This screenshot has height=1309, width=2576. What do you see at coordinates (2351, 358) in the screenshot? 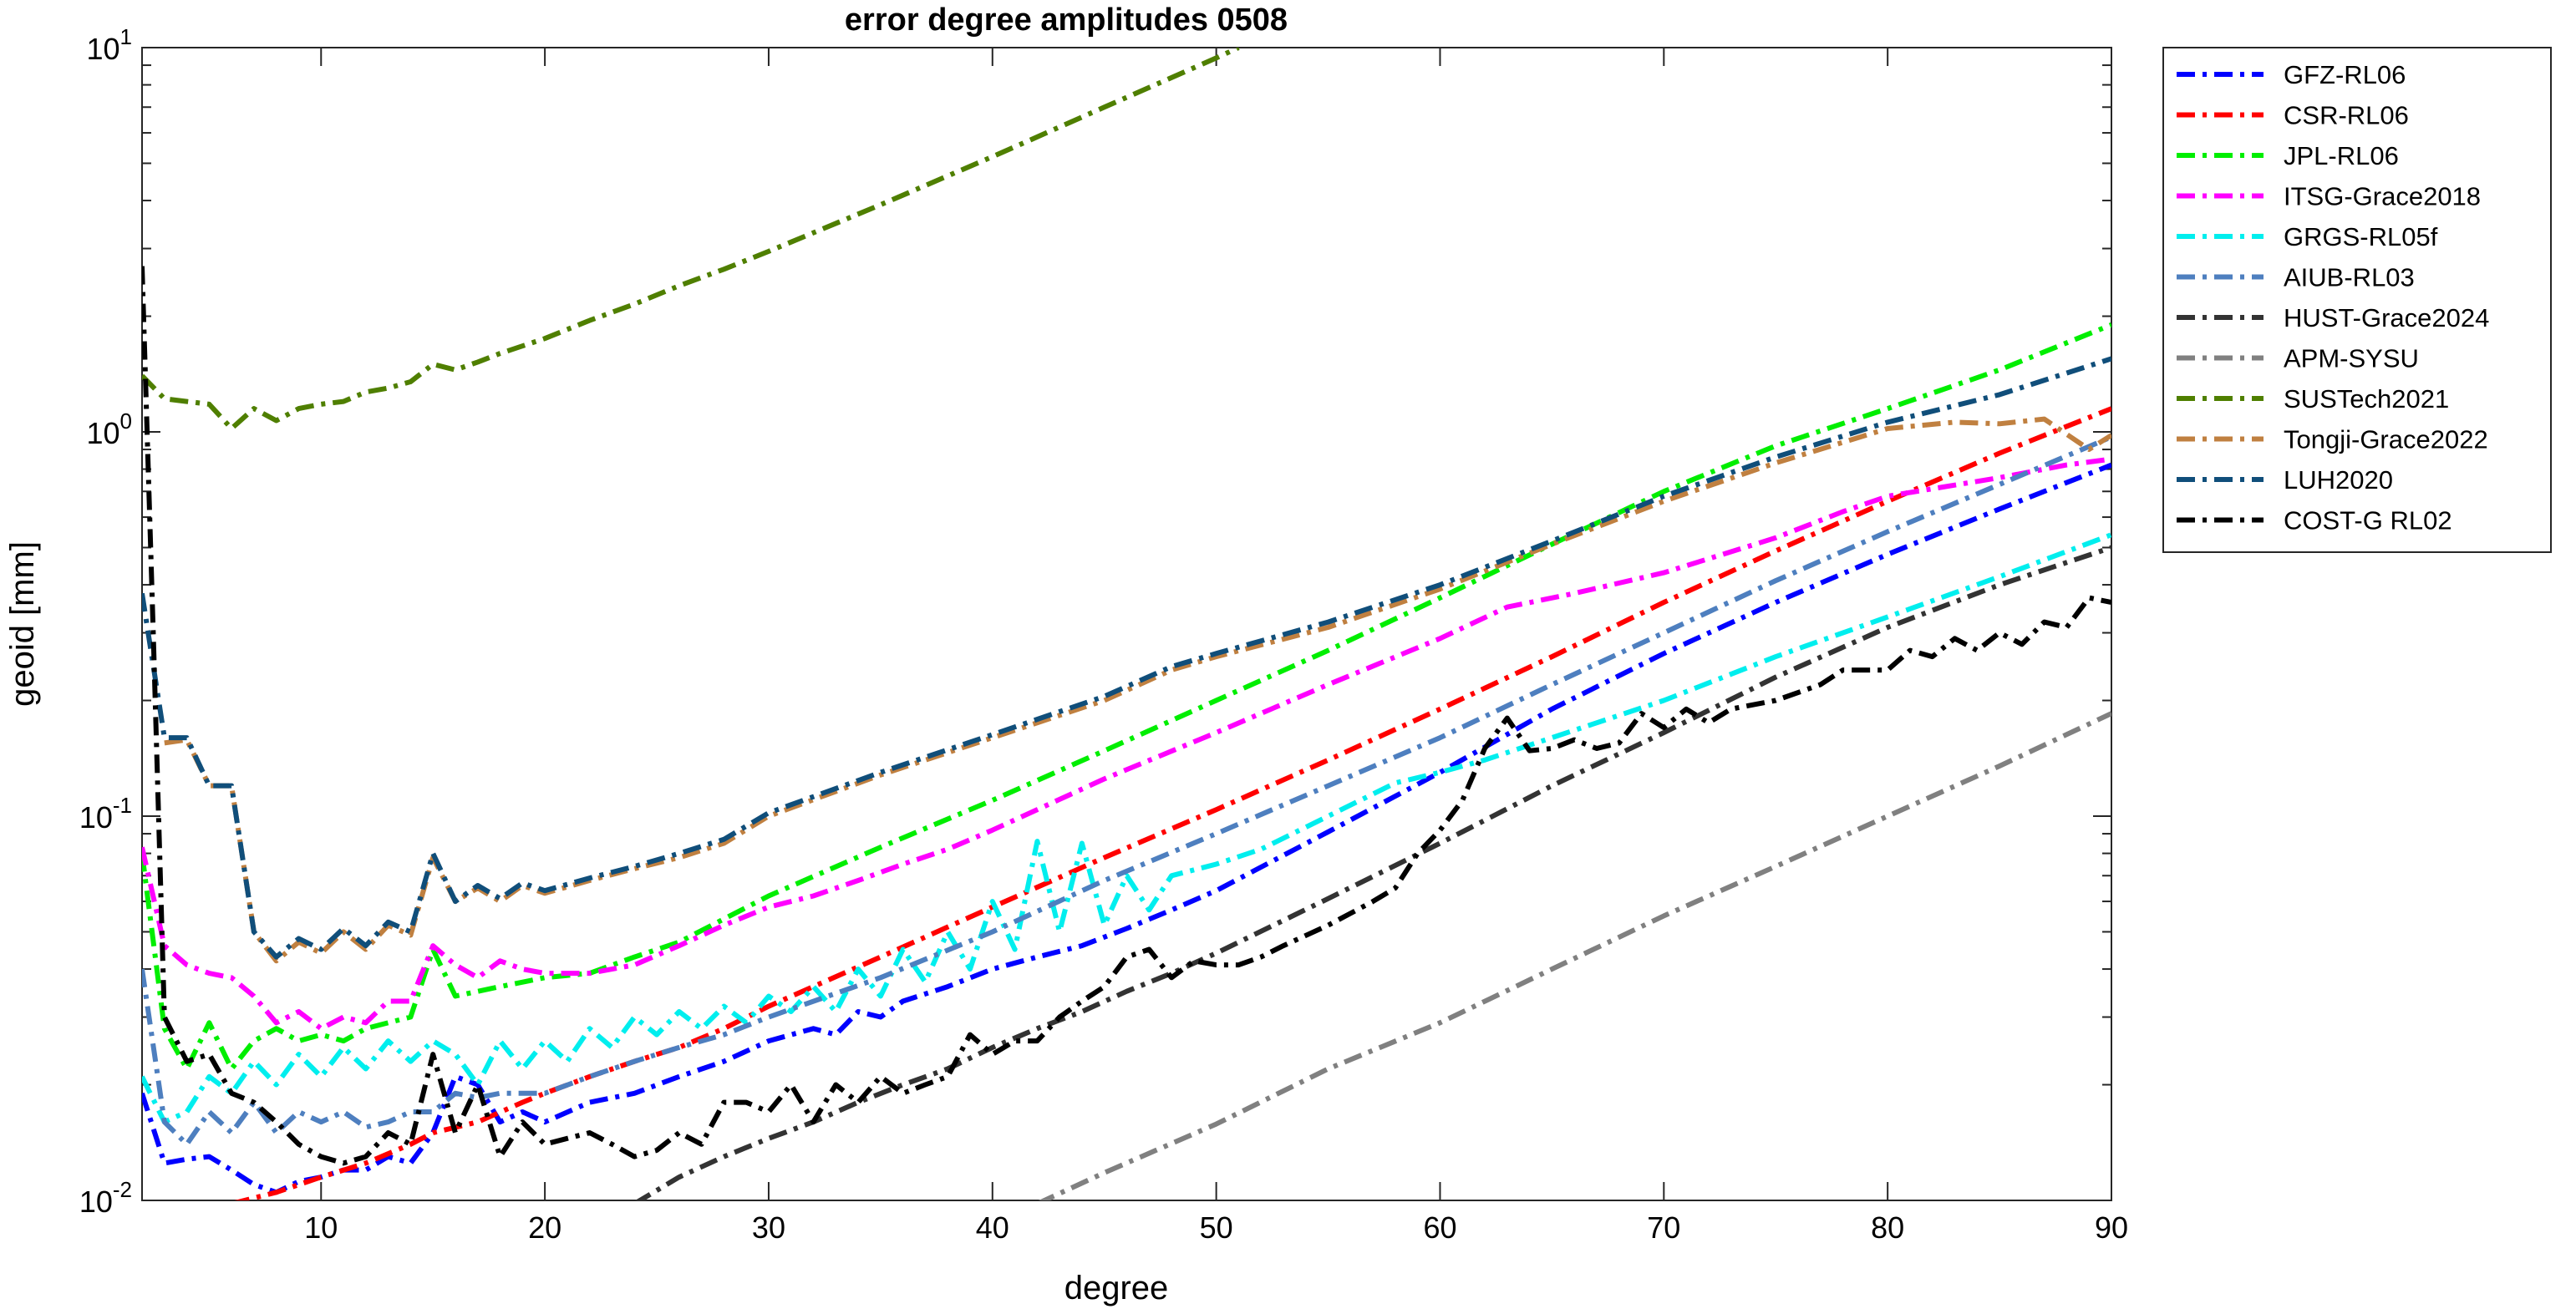
I see `legend-label: APM-SYSU` at bounding box center [2351, 358].